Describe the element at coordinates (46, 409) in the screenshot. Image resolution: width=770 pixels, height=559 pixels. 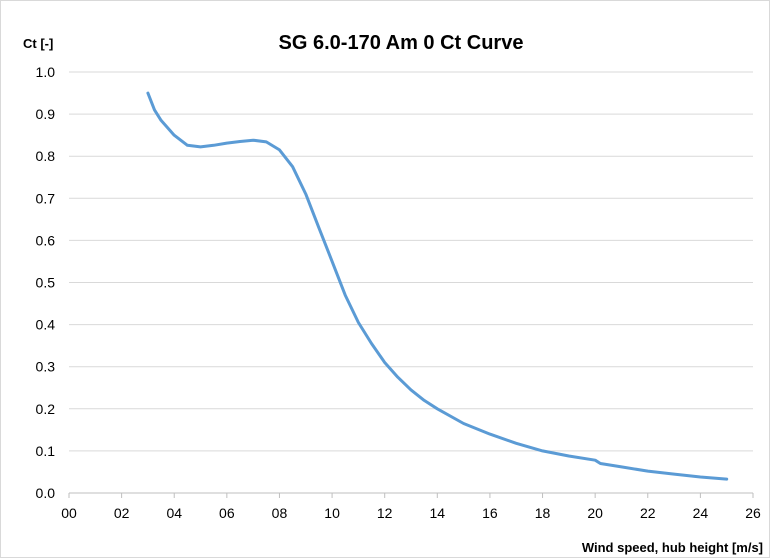
I see `y-tick-label: 0.2` at that location.